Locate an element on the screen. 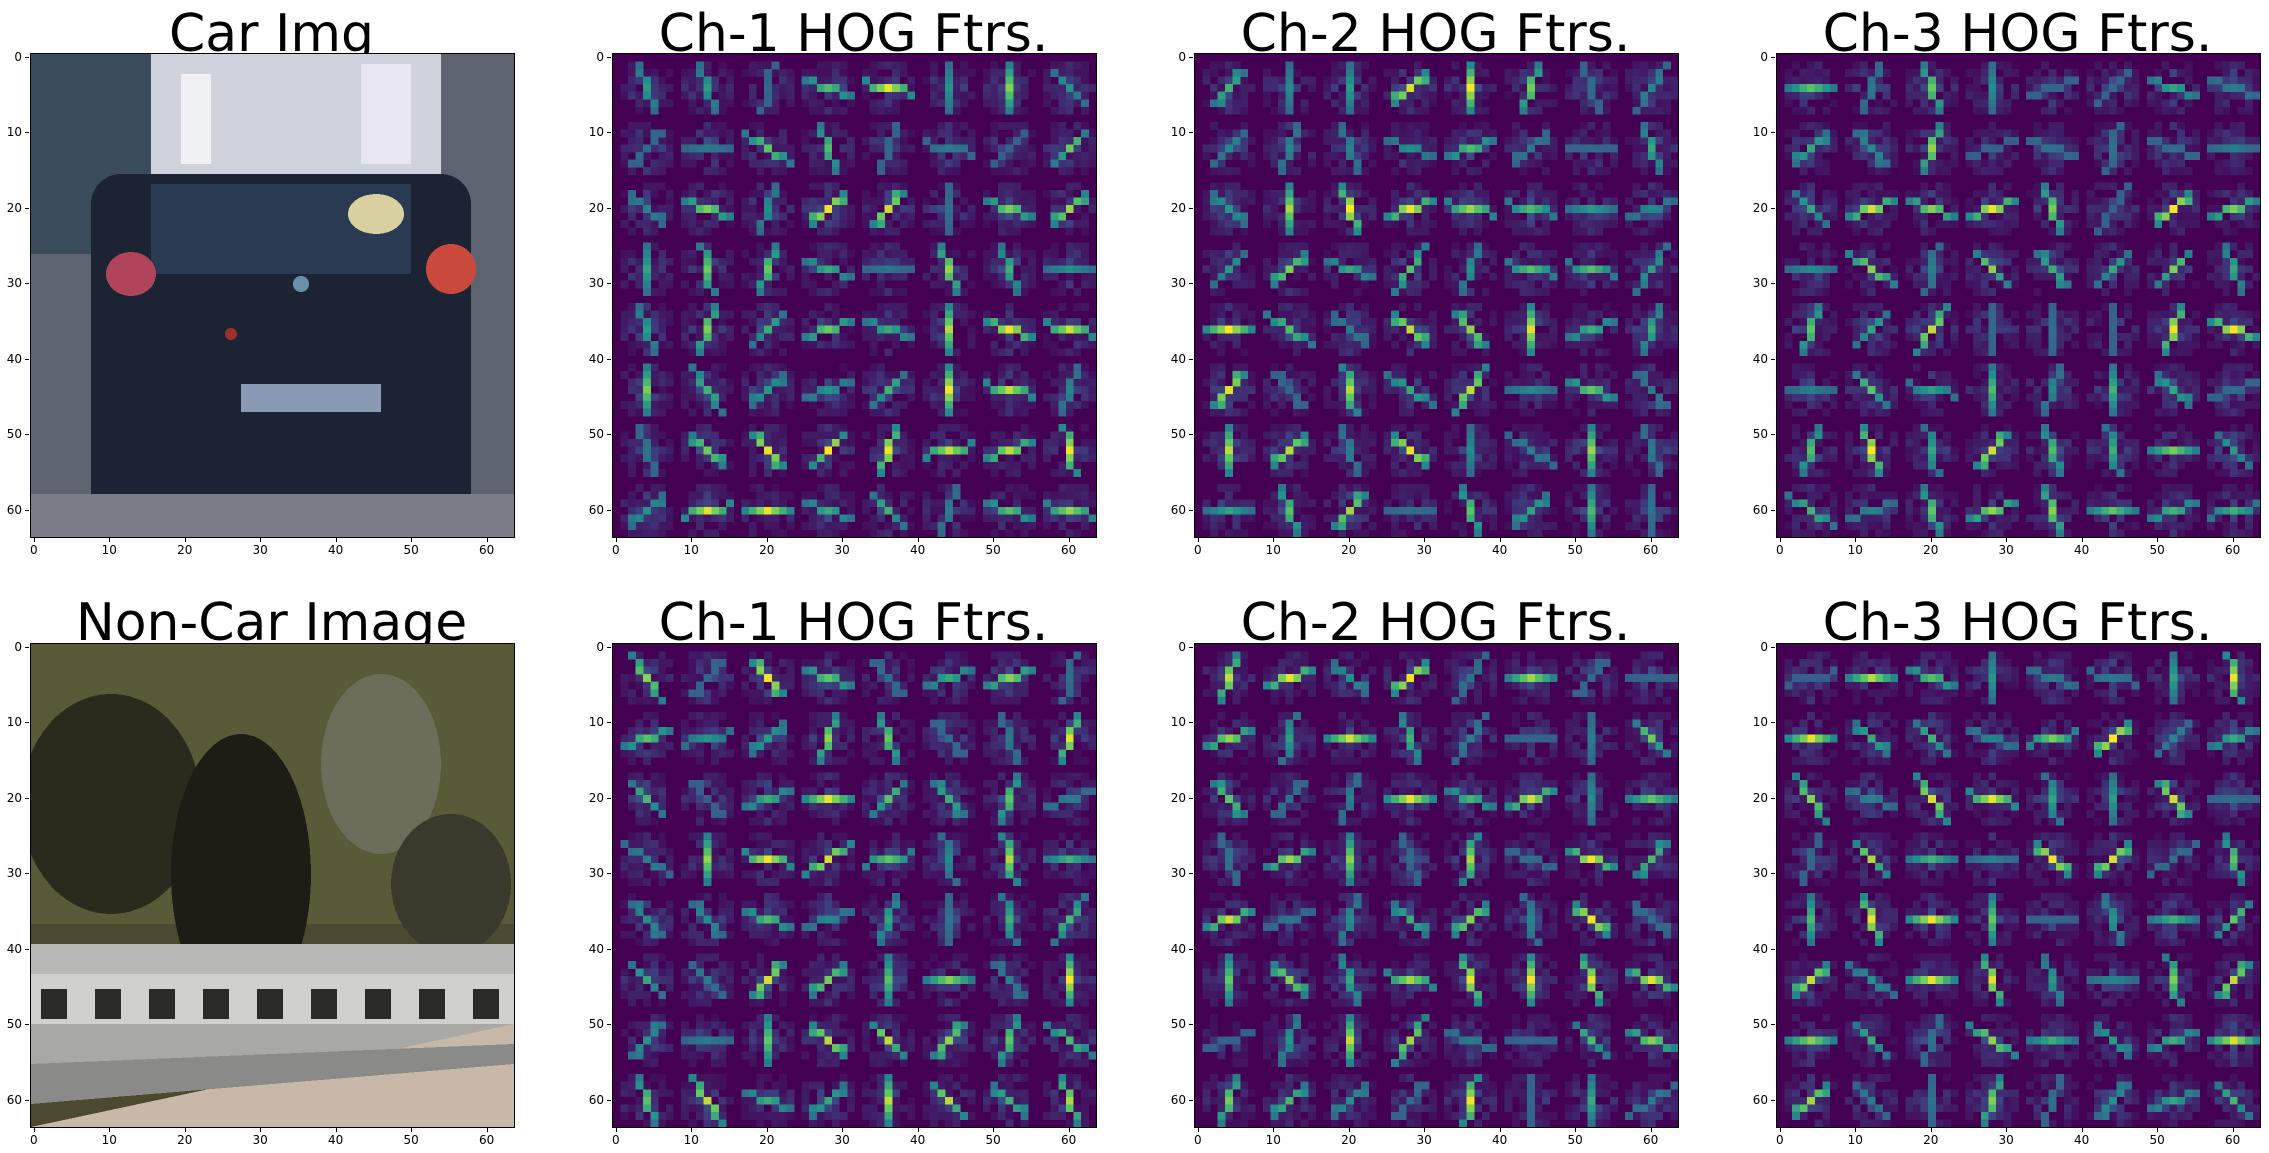  x-tick-label: 50 is located at coordinates (1575, 550).